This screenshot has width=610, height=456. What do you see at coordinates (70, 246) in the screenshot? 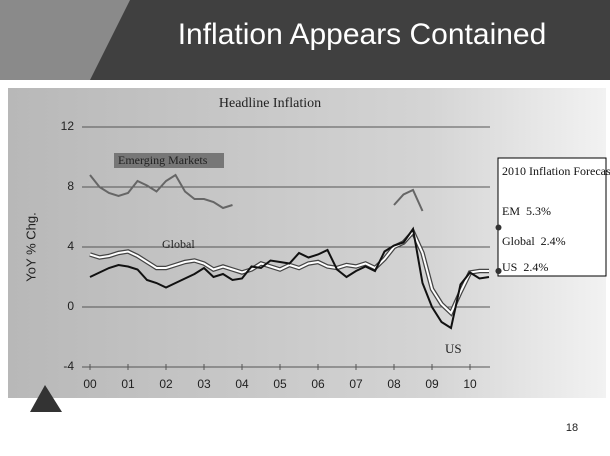
I see `y-tick-label: 4` at bounding box center [70, 246].